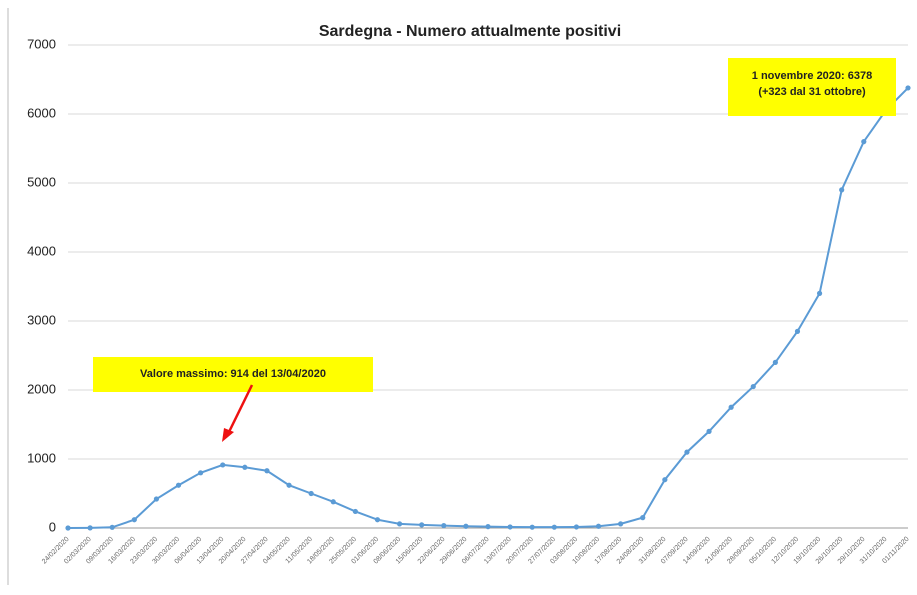 The image size is (917, 595). What do you see at coordinates (41, 181) in the screenshot?
I see `y-tick-label: 5000` at bounding box center [41, 181].